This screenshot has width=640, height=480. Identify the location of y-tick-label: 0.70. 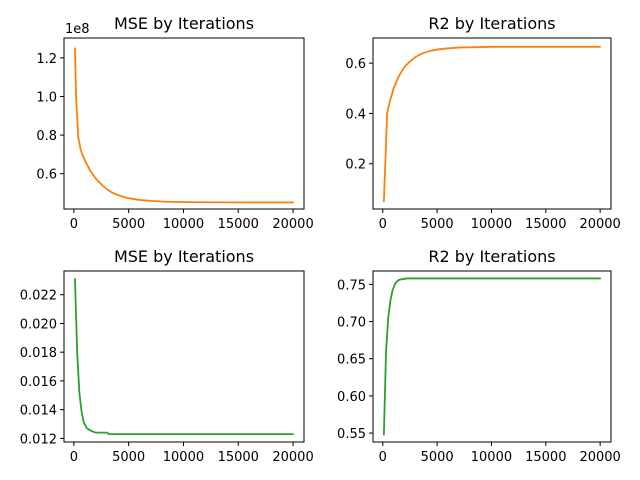
(351, 323).